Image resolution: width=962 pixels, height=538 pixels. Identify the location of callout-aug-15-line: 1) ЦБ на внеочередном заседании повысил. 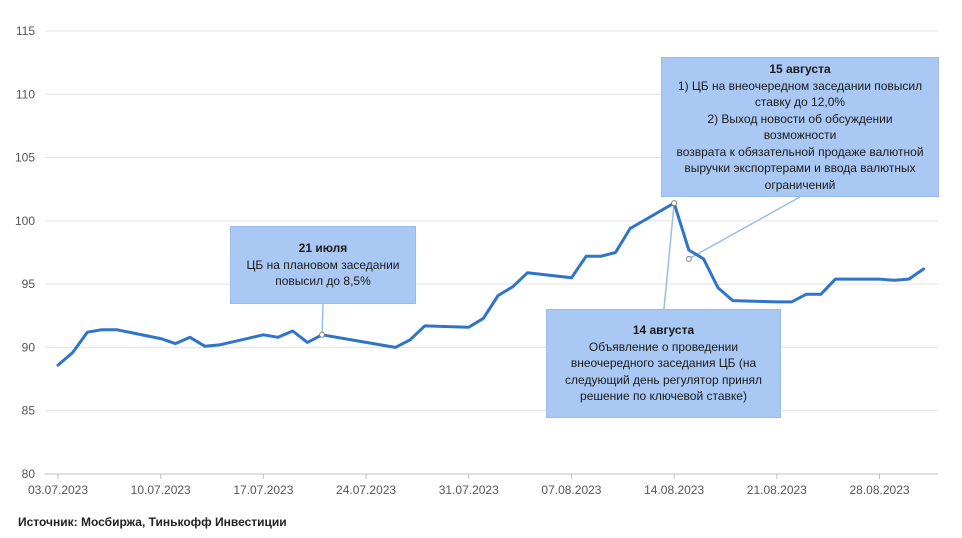
(800, 85).